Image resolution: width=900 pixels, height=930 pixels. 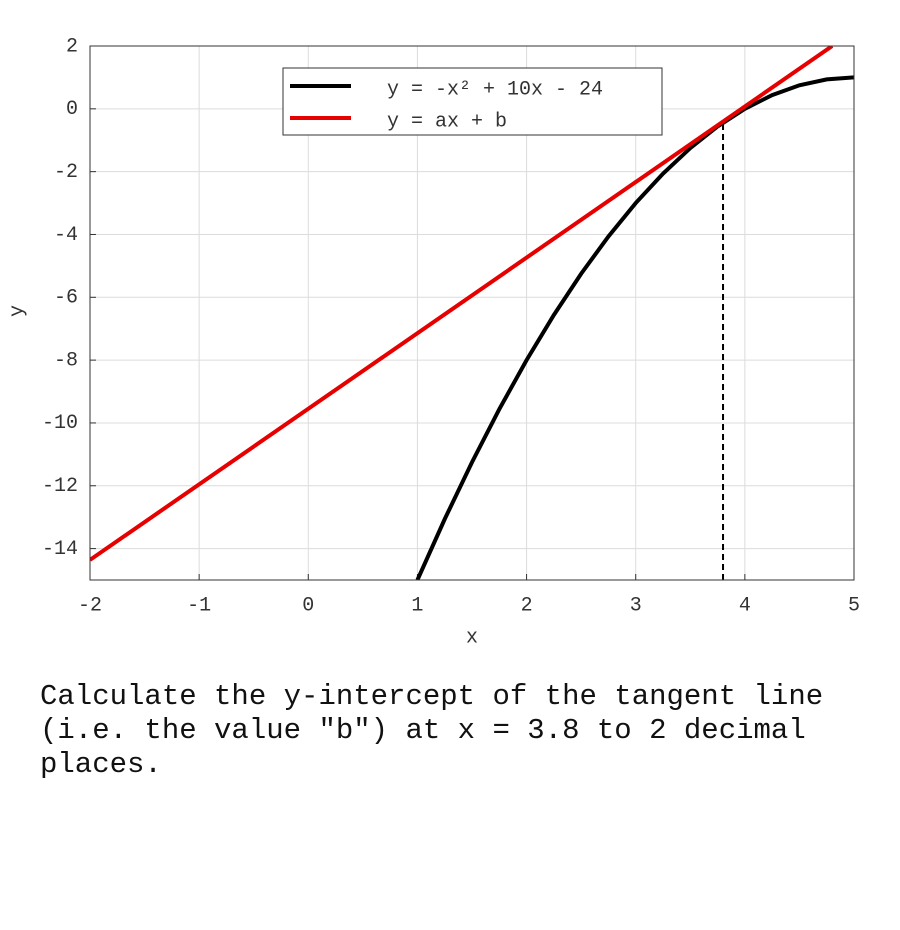 I want to click on x-tick-label: 0, so click(x=308, y=605).